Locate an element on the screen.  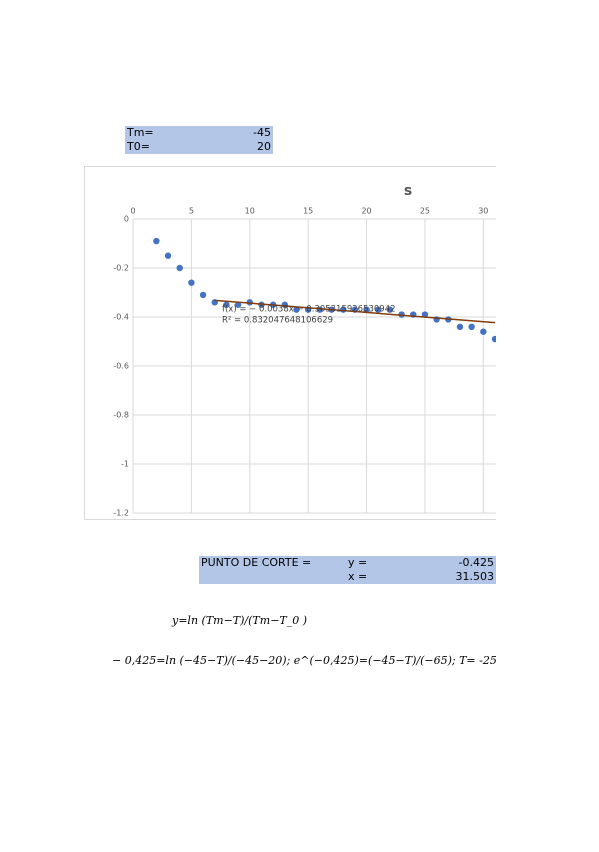
y-tick-label: -0.4 is located at coordinates (121, 317).